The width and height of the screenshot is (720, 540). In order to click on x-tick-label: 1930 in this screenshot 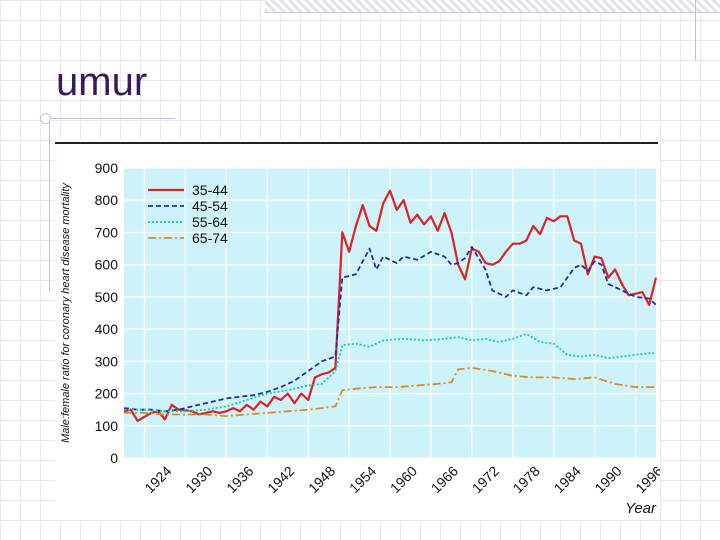, I will do `click(198, 479)`.